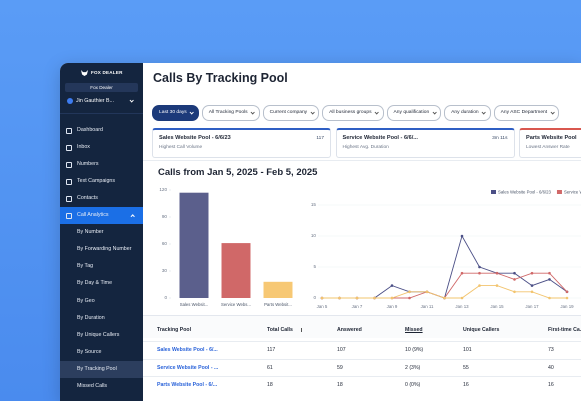 Image resolution: width=581 pixels, height=401 pixels. Describe the element at coordinates (132, 101) in the screenshot. I see `user-chevron` at that location.